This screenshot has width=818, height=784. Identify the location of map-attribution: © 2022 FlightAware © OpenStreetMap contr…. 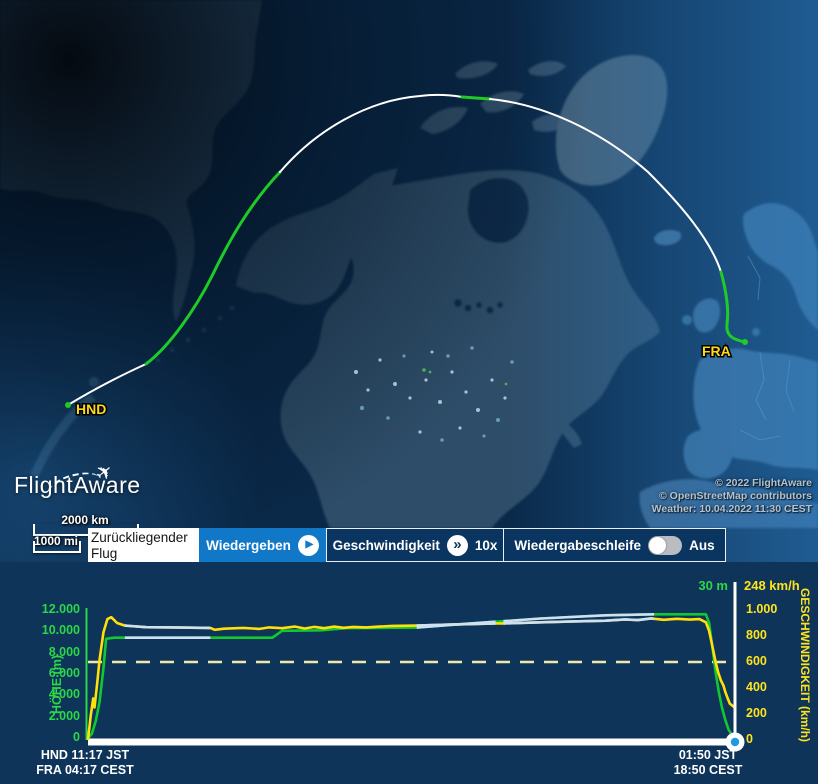
(732, 496).